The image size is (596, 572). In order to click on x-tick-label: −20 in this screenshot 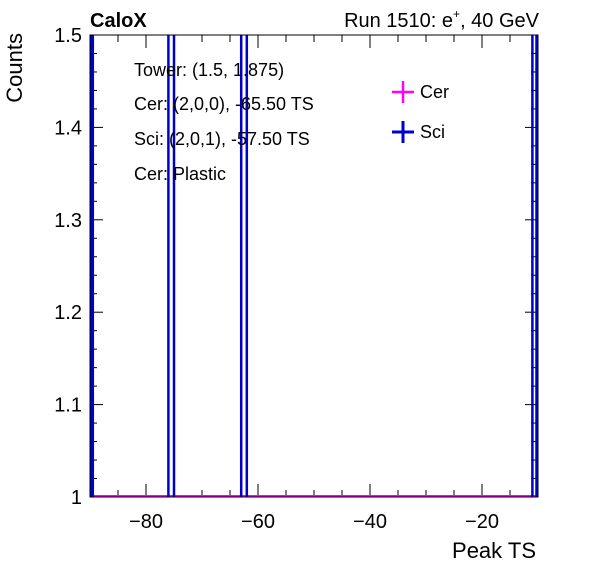, I will do `click(482, 522)`.